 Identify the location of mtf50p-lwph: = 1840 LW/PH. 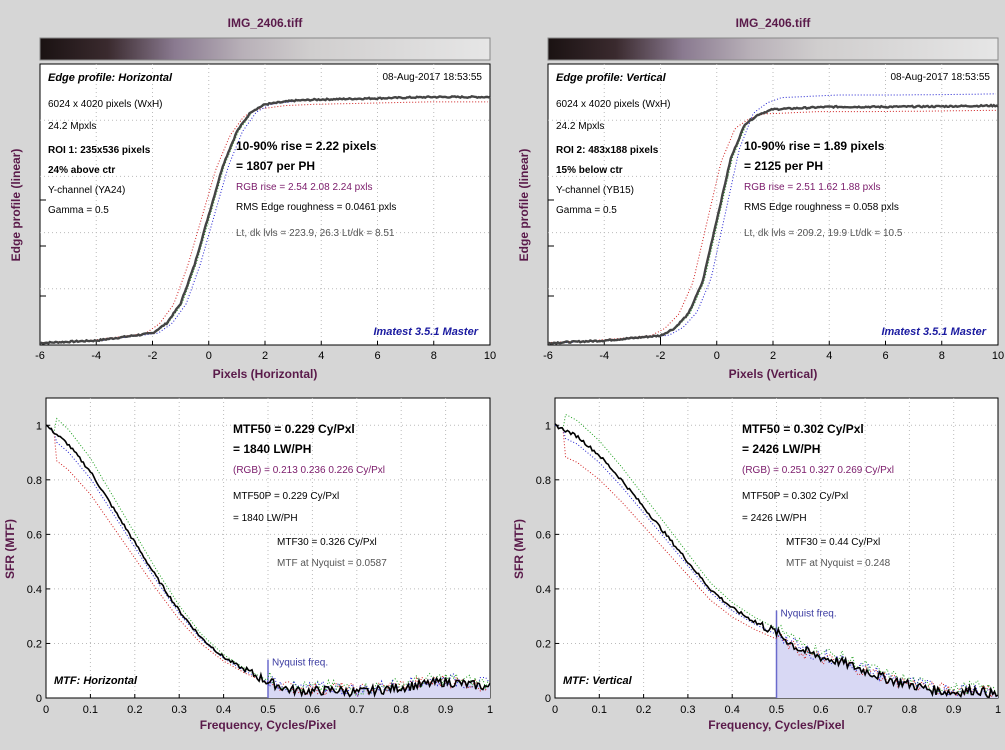
(265, 518).